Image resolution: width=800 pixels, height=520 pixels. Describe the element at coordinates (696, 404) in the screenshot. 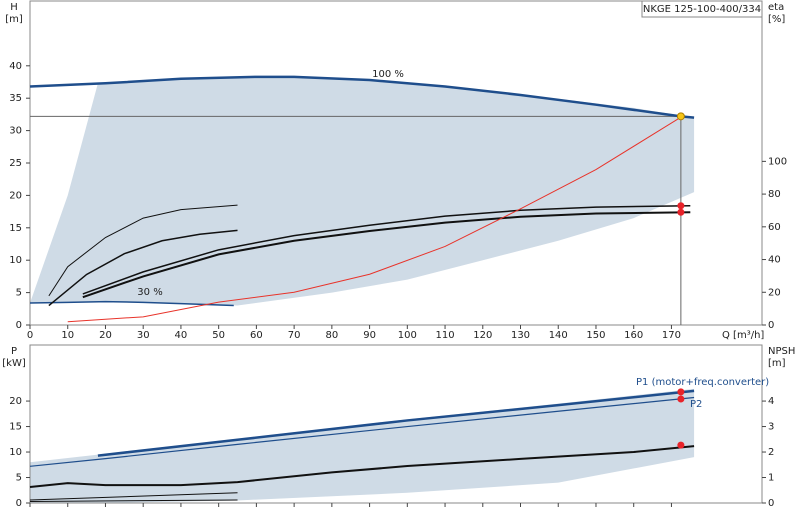

I see `curve-label: P2` at that location.